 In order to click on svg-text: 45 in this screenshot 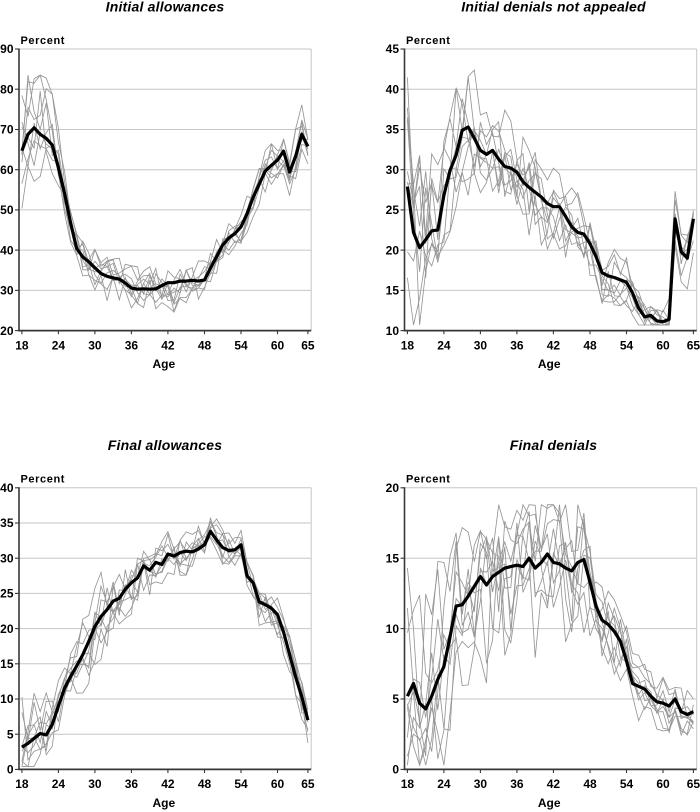, I will do `click(393, 49)`.